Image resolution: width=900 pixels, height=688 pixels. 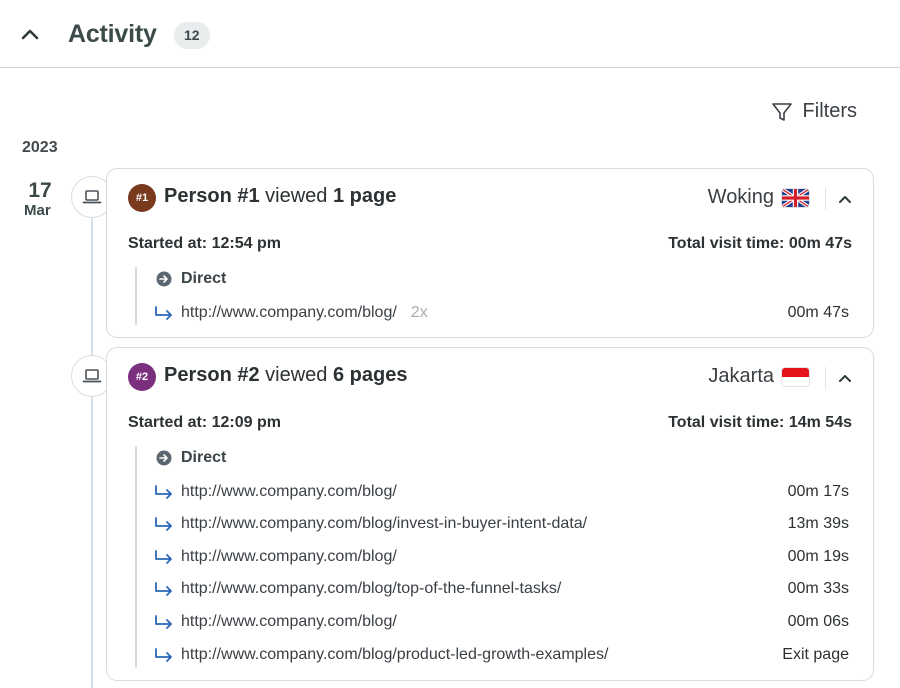 I want to click on date-day: 17, so click(x=40, y=190).